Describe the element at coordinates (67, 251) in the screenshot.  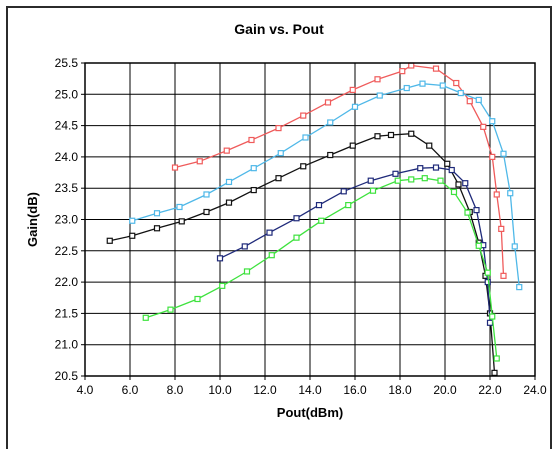
I see `y-tick-label: 22.5` at that location.